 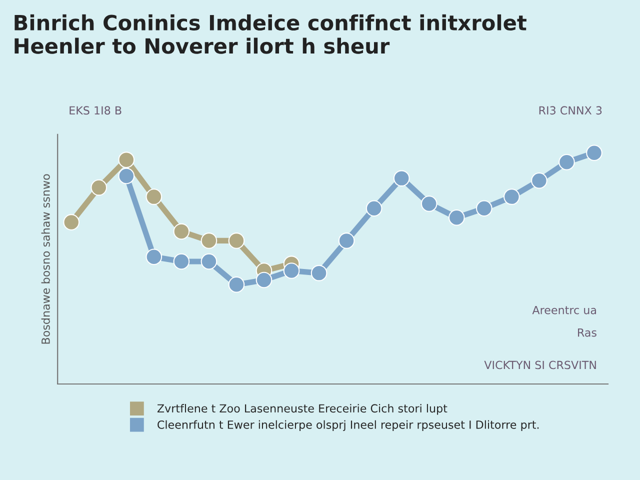 What do you see at coordinates (45, 259) in the screenshot?
I see `y-axis-title: Bosdnawe bosno sahaw ssnwo` at bounding box center [45, 259].